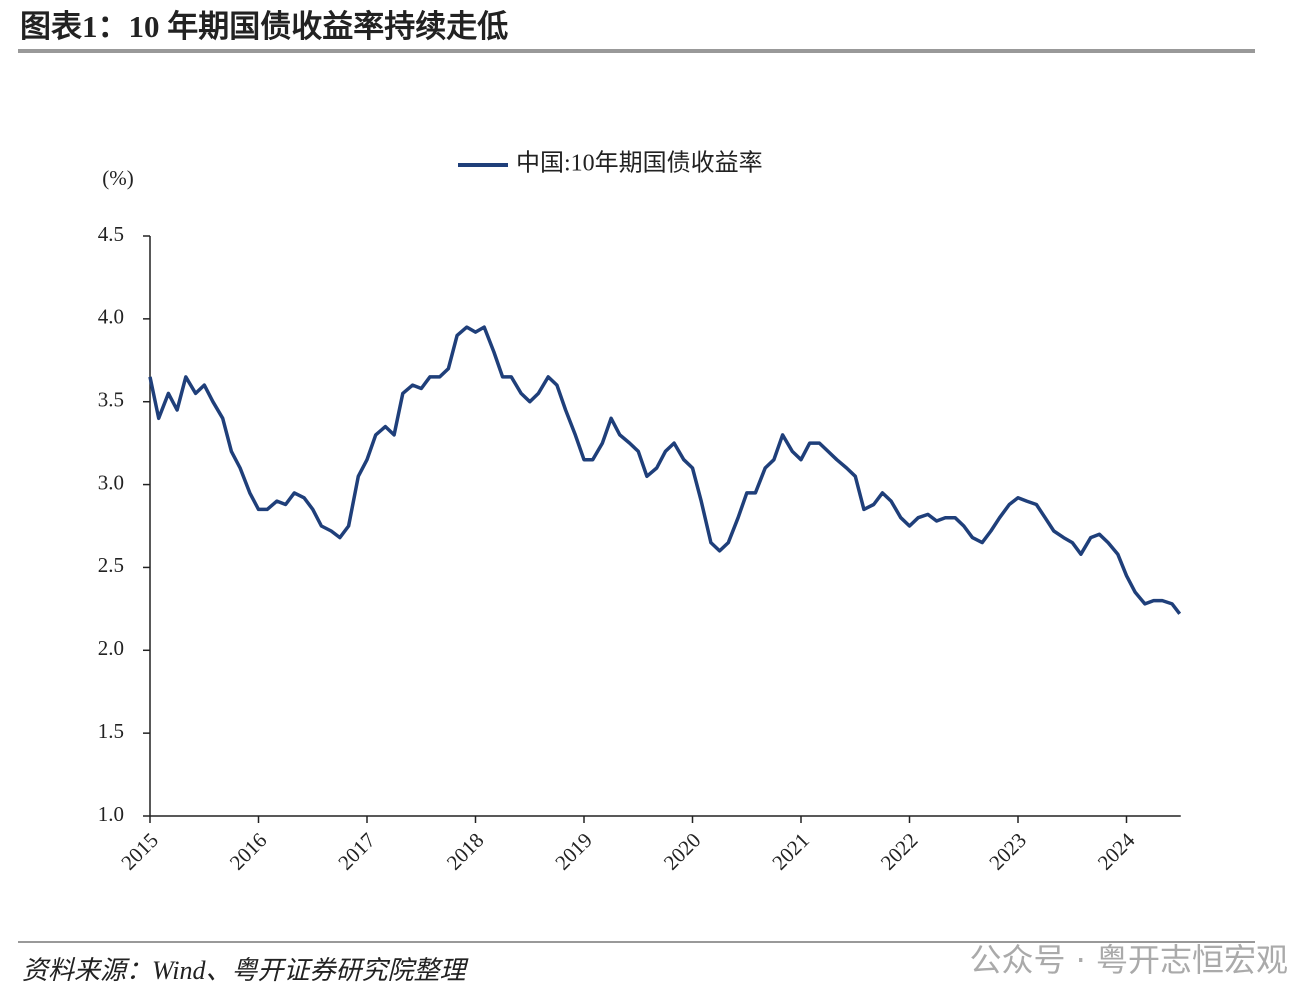 The width and height of the screenshot is (1296, 1000). Describe the element at coordinates (245, 970) in the screenshot. I see `source-note: 资料来源：Wind、粤开证券研究院整理` at that location.